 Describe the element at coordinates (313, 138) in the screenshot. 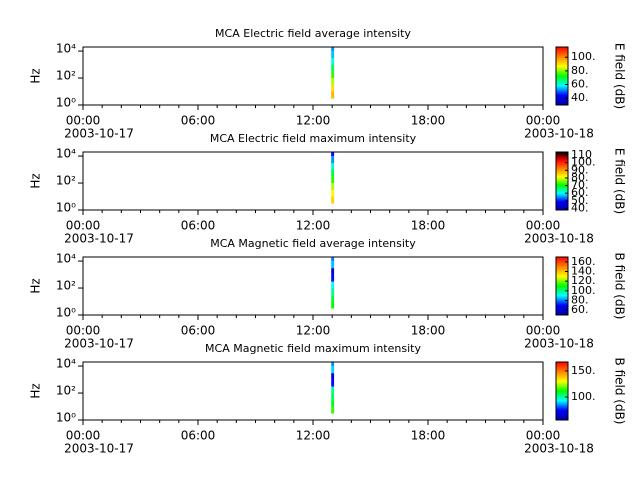

I see `panel-title: MCA Electric field maximum intensity` at that location.